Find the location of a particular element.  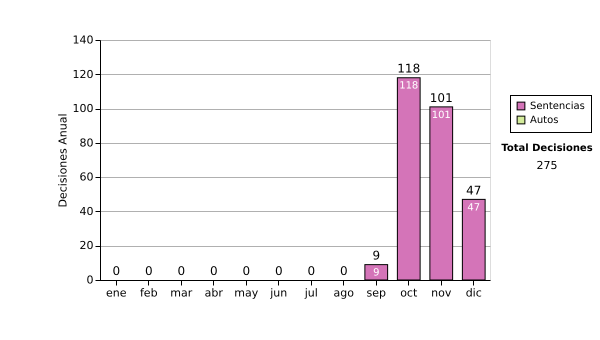

x-tick-label: dic is located at coordinates (474, 293).